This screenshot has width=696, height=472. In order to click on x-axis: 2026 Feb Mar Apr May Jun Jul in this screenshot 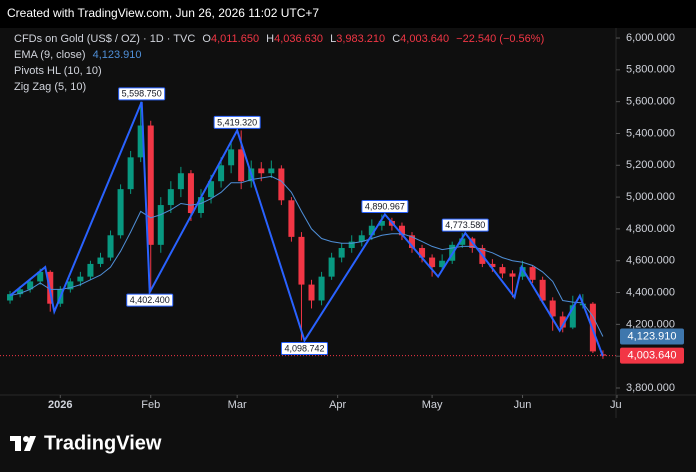, I will do `click(336, 403)`.